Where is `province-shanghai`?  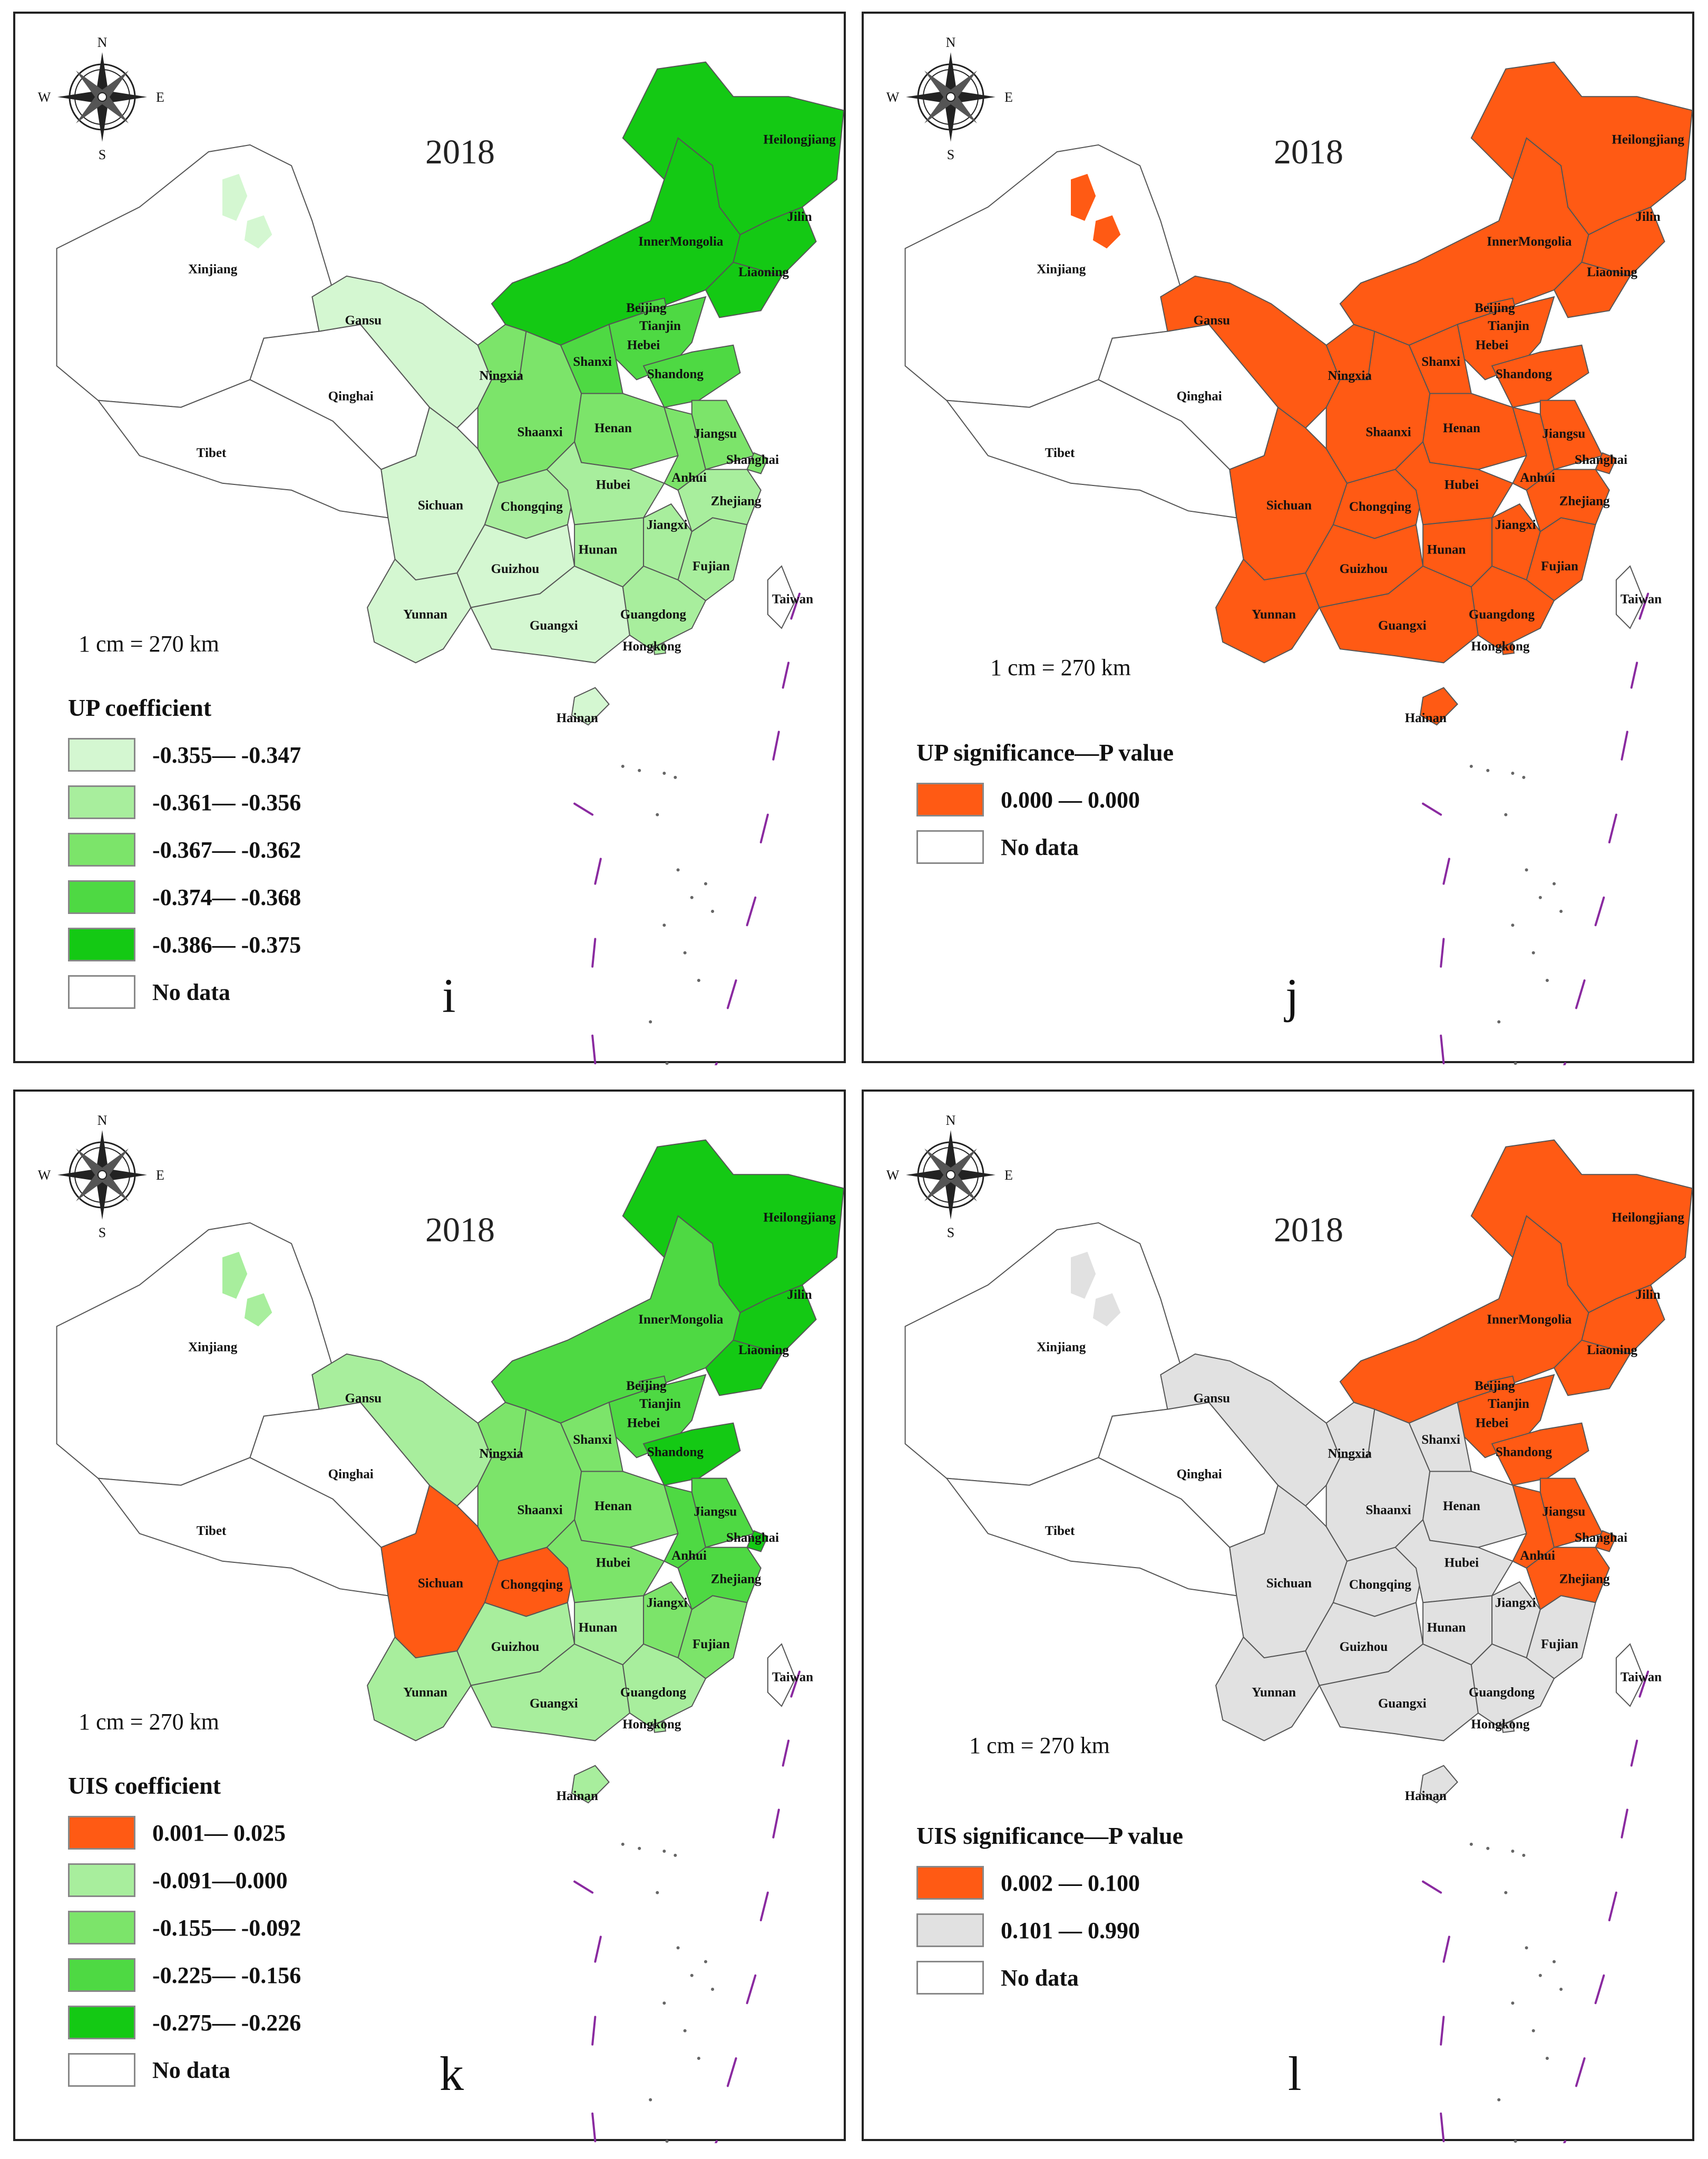 province-shanghai is located at coordinates (757, 463).